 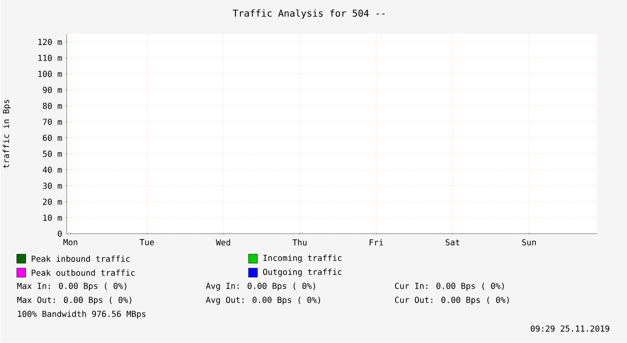 I want to click on y-tick-label: 70 m, so click(x=52, y=122).